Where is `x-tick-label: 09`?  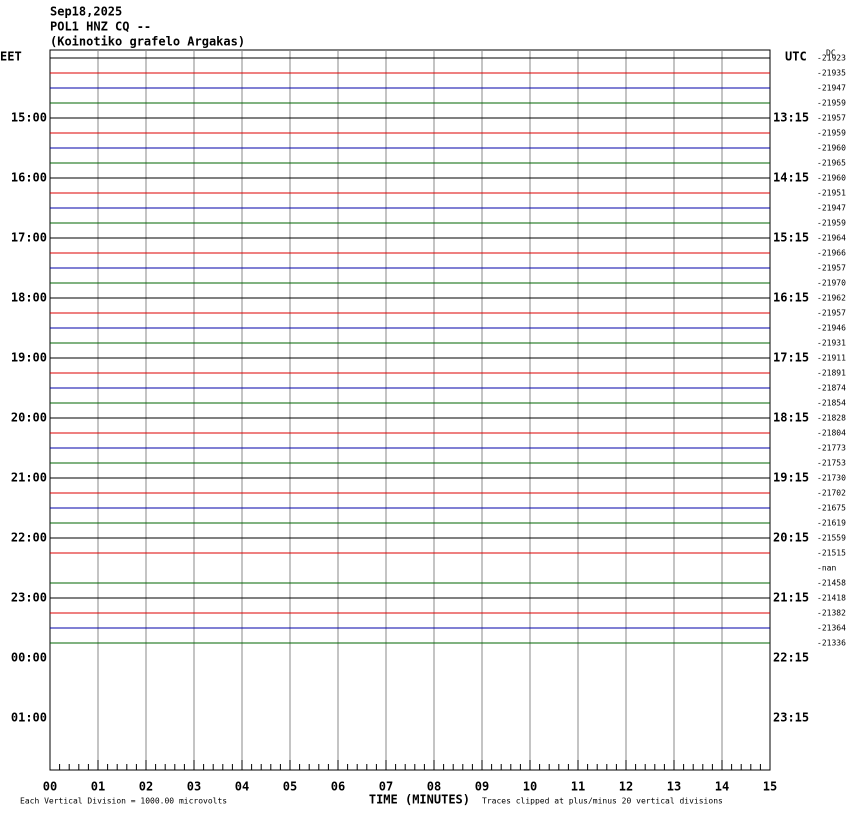
x-tick-label: 09 is located at coordinates (482, 787).